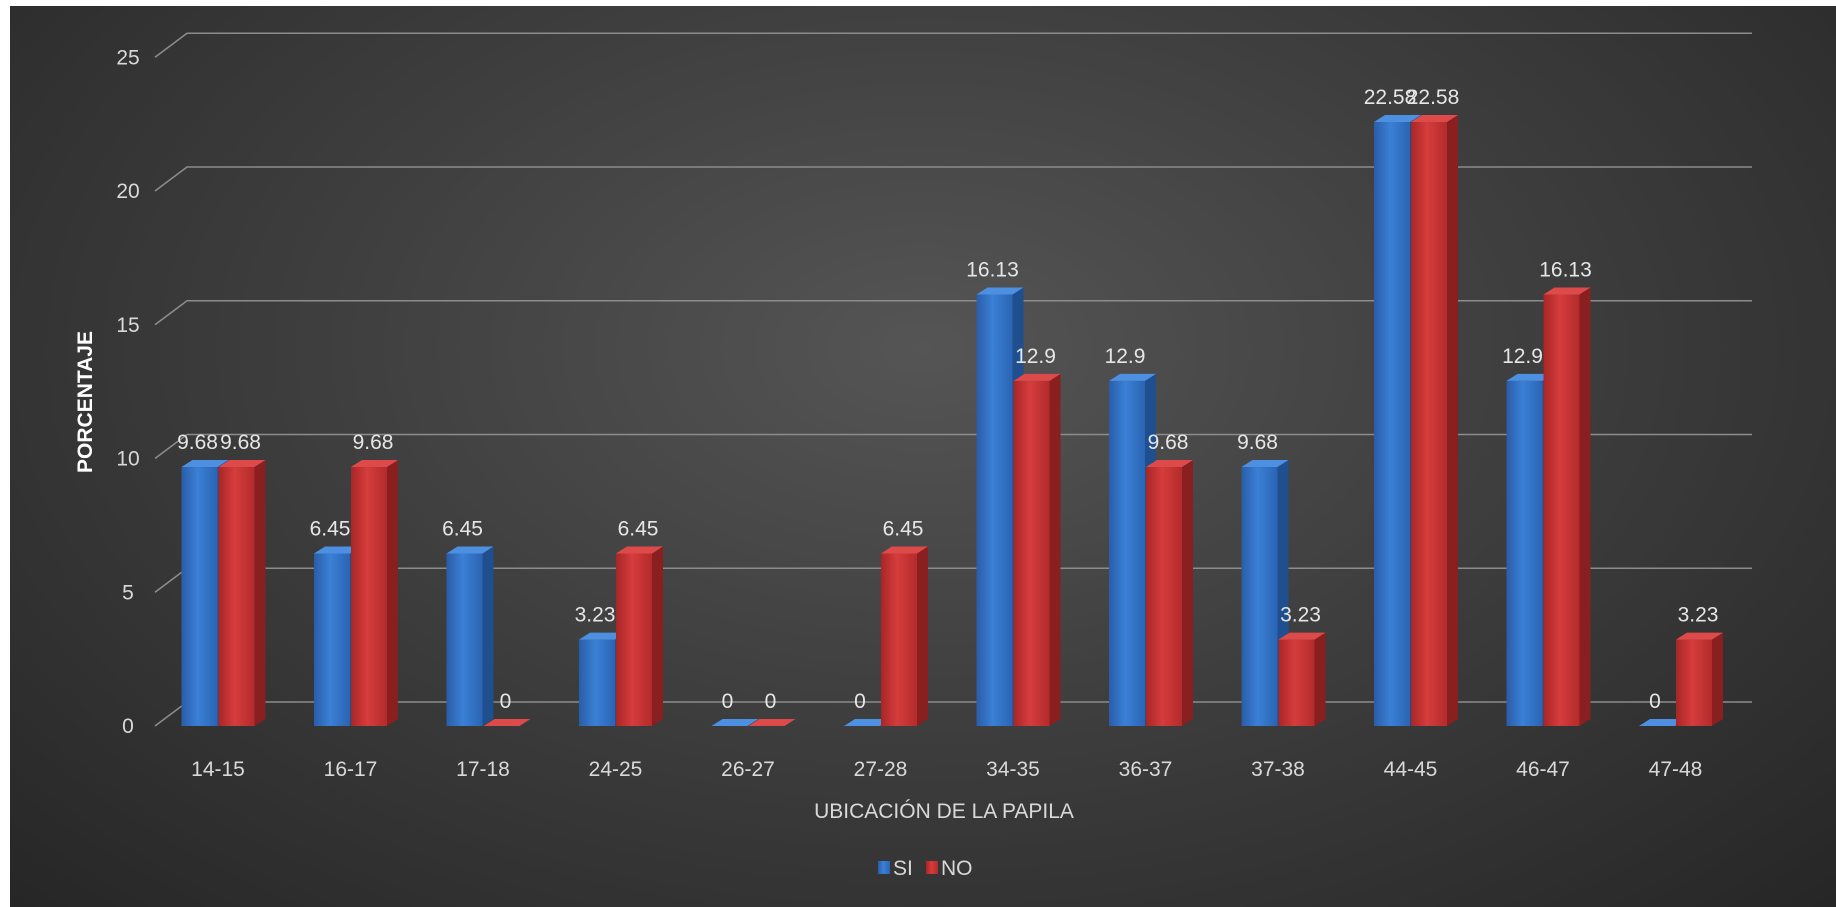 The height and width of the screenshot is (907, 1836). I want to click on data-label-no: 22.58, so click(1433, 97).